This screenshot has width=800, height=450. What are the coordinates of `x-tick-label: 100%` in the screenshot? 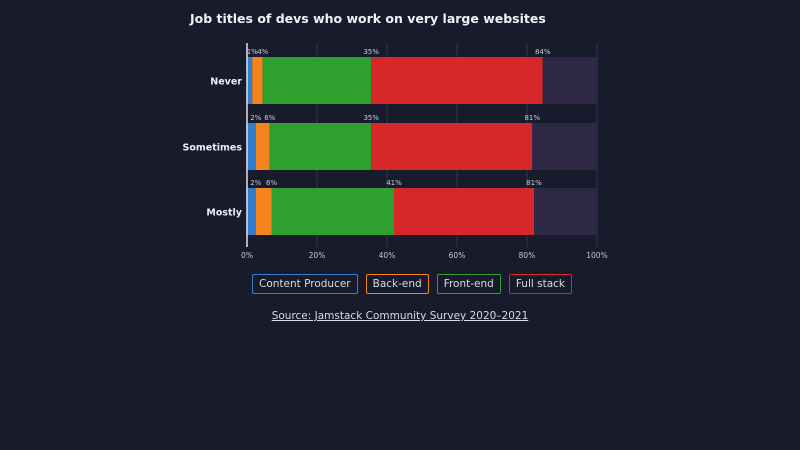 It's located at (596, 255).